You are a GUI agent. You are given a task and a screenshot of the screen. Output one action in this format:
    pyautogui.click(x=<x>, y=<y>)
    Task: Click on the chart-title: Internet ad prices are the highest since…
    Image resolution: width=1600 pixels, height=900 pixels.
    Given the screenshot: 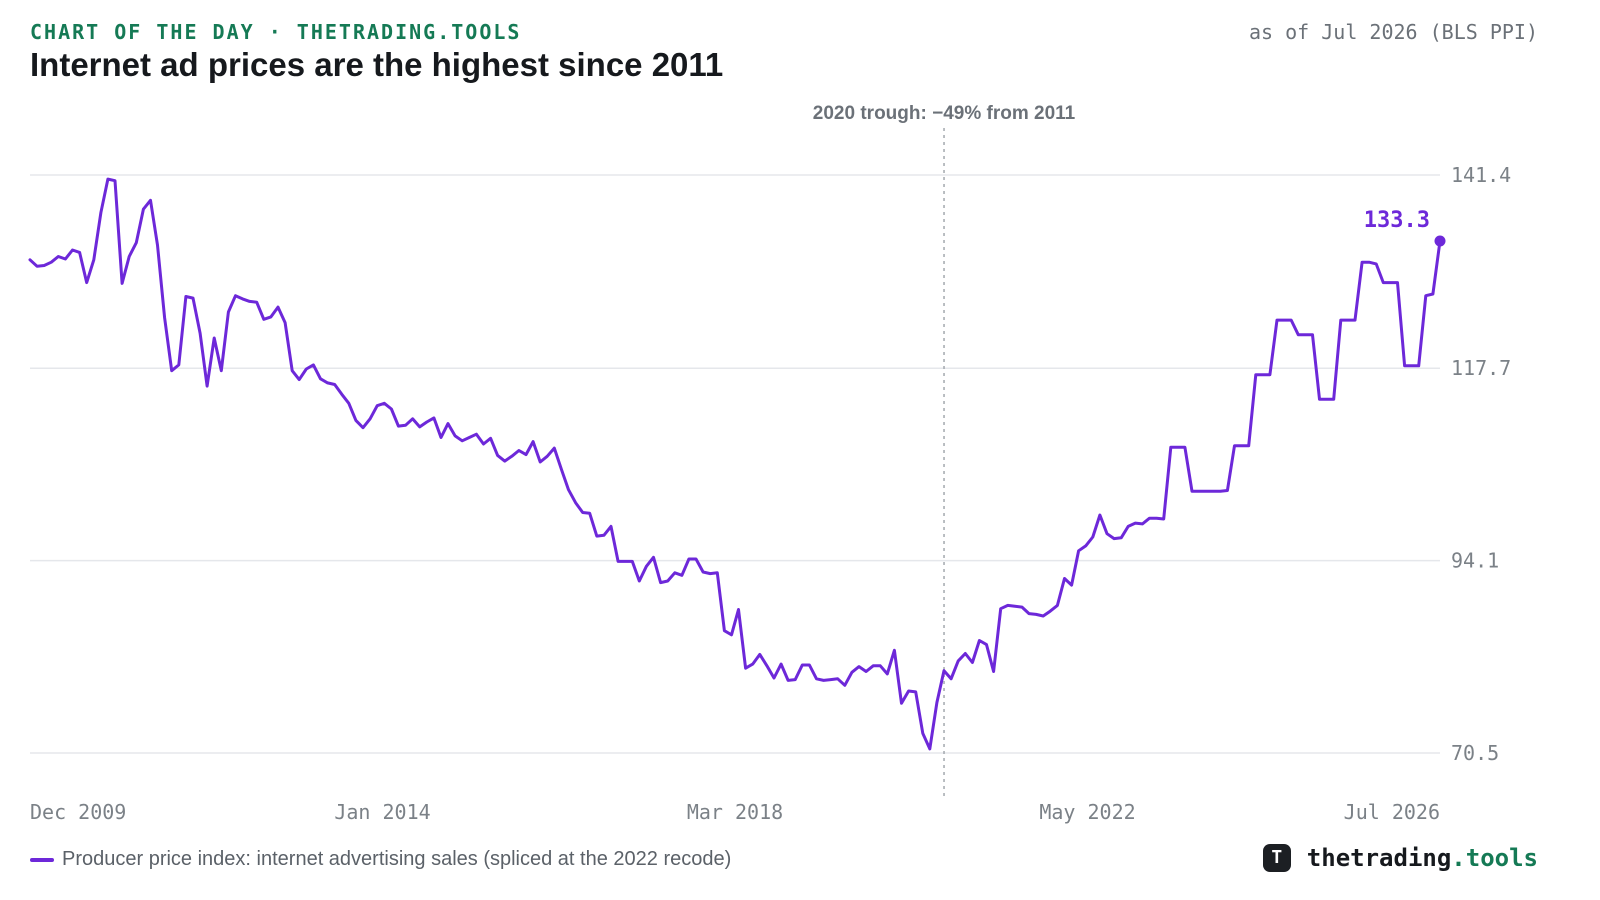 What is the action you would take?
    pyautogui.click(x=377, y=64)
    